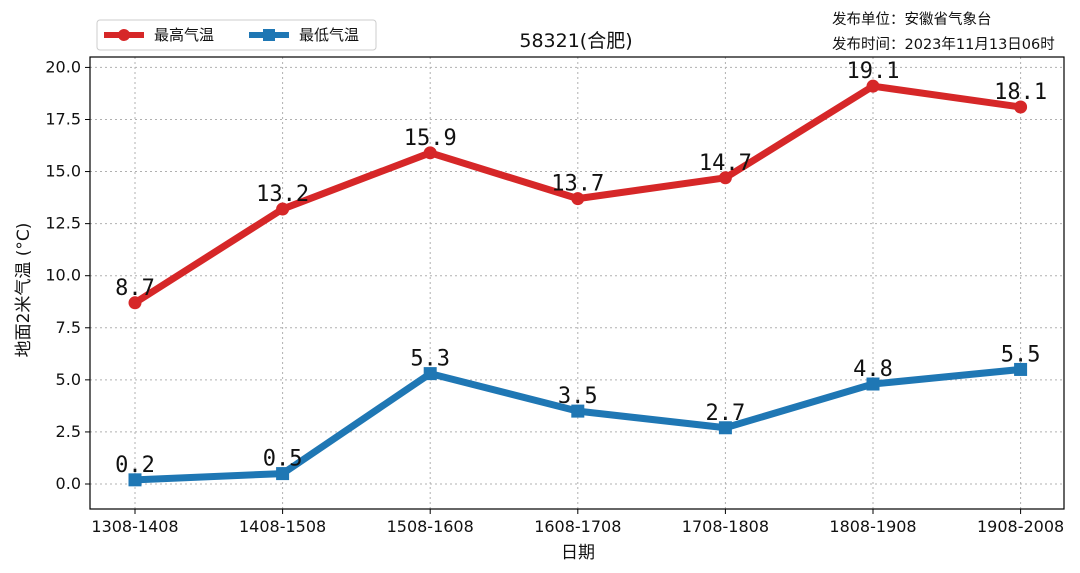 This screenshot has height=573, width=1080. I want to click on legend-box, so click(236, 35).